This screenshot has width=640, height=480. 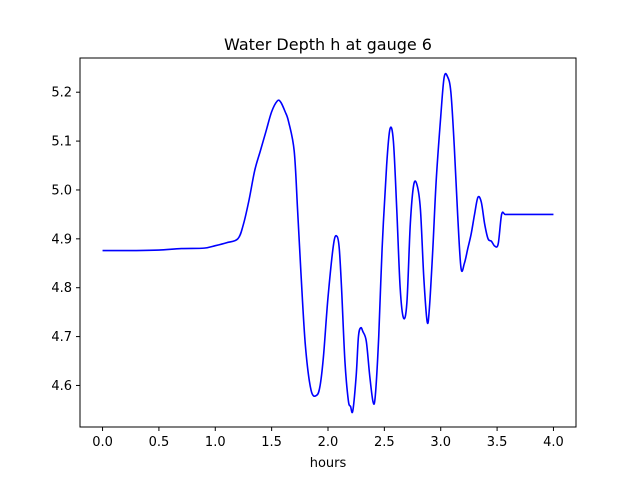 What do you see at coordinates (61, 288) in the screenshot?
I see `y-tick-label: 4.8` at bounding box center [61, 288].